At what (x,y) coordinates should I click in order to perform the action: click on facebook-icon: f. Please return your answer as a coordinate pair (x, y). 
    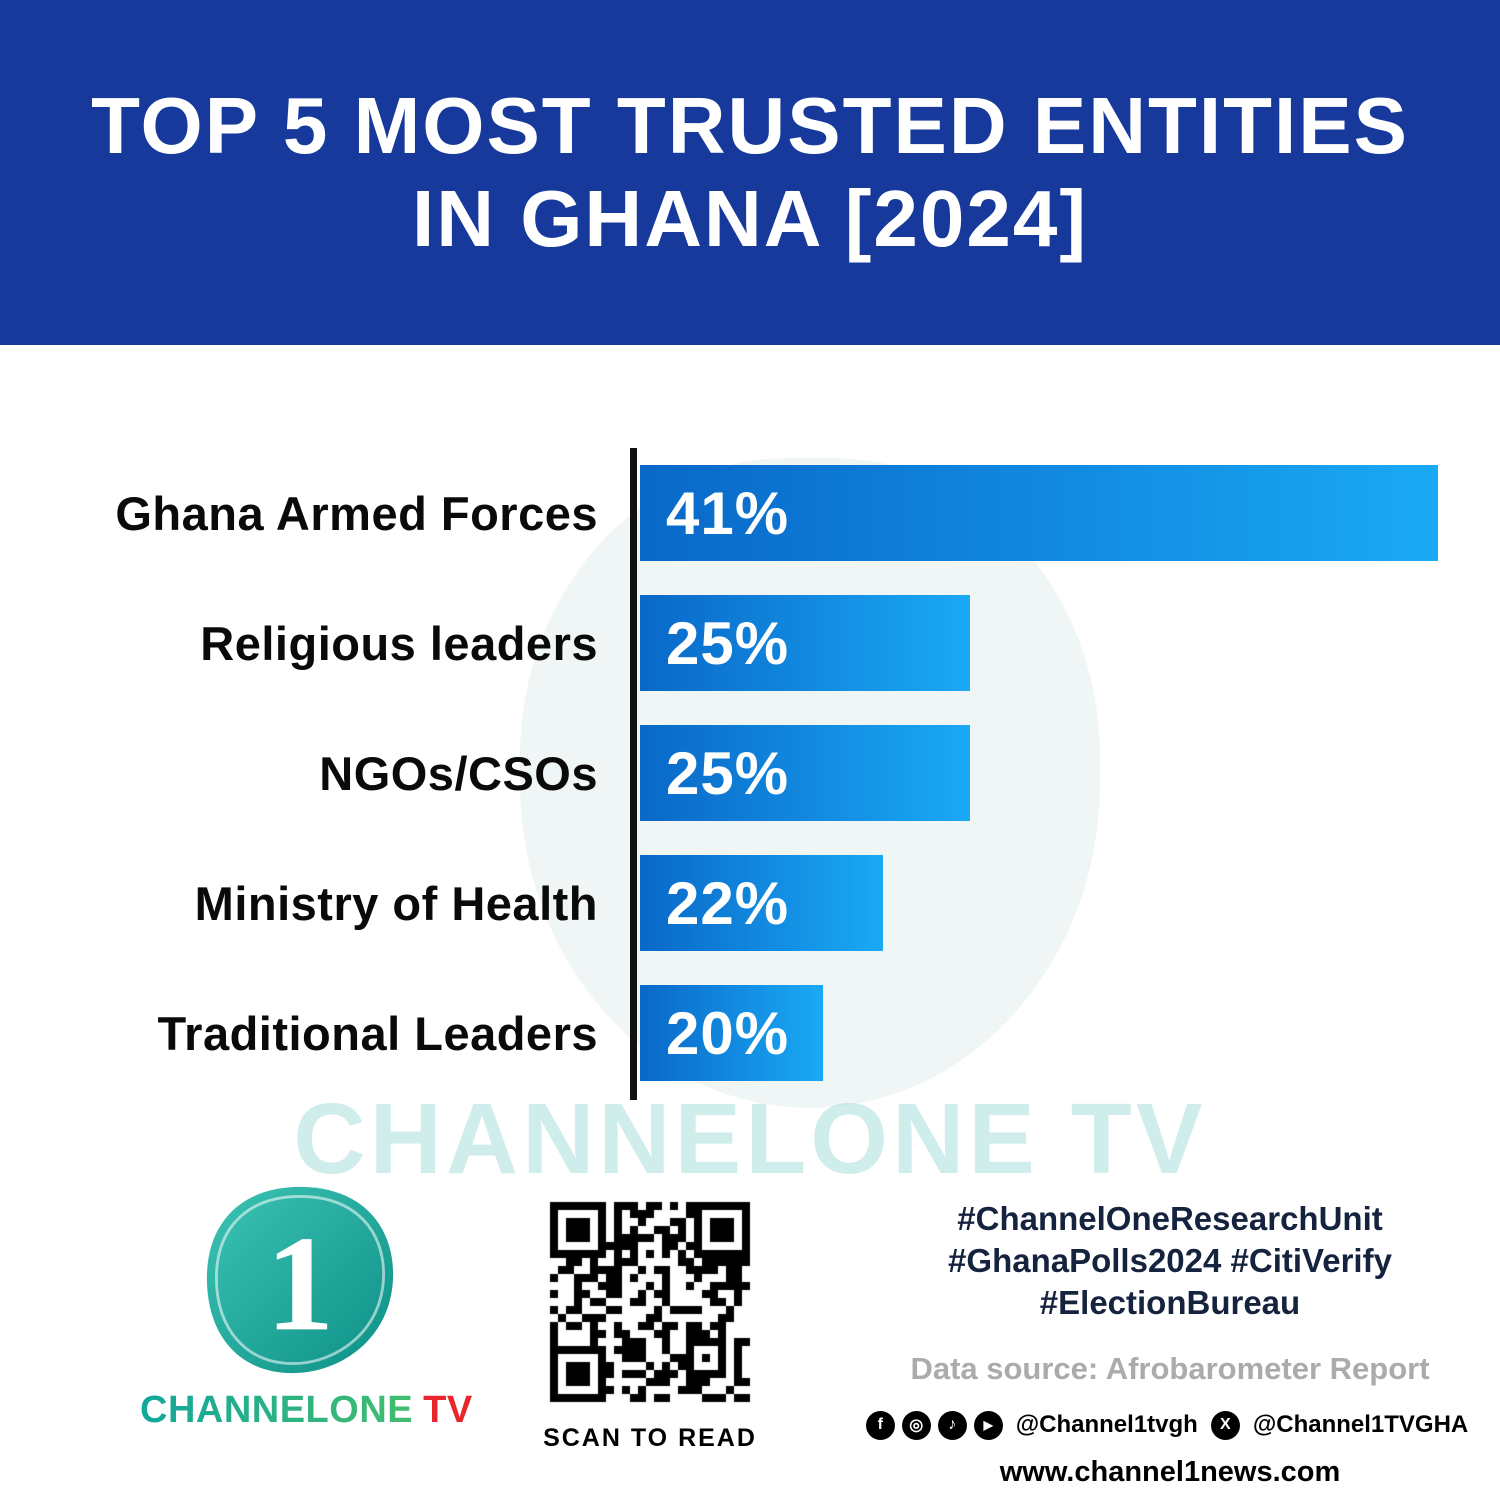
    Looking at the image, I should click on (880, 1425).